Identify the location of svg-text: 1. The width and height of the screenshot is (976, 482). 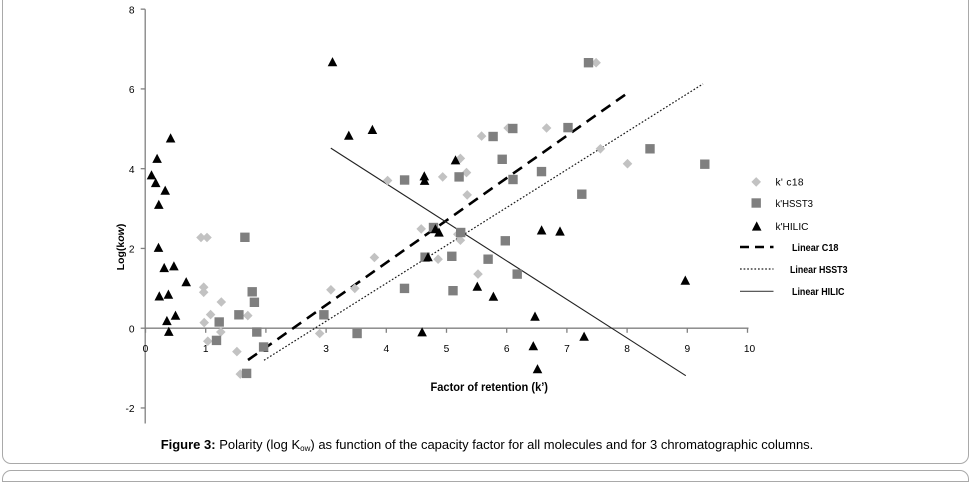
(206, 349).